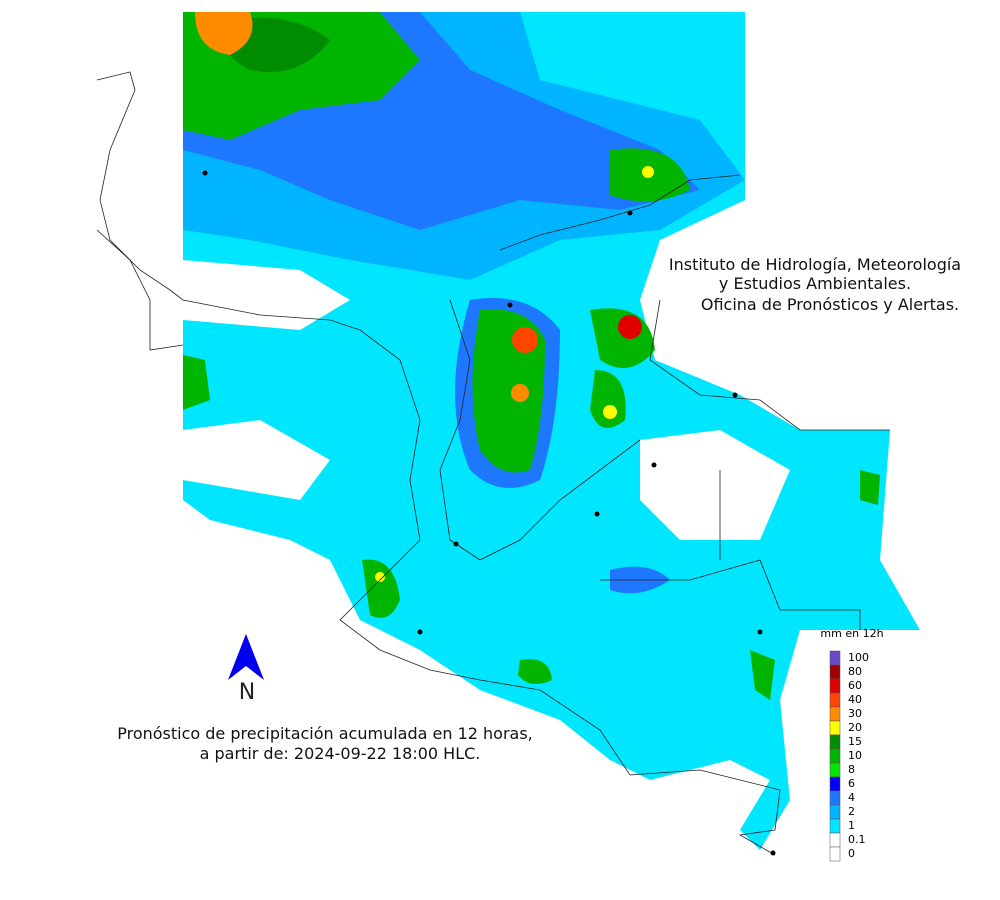  What do you see at coordinates (858, 657) in the screenshot?
I see `legend-label: 100` at bounding box center [858, 657].